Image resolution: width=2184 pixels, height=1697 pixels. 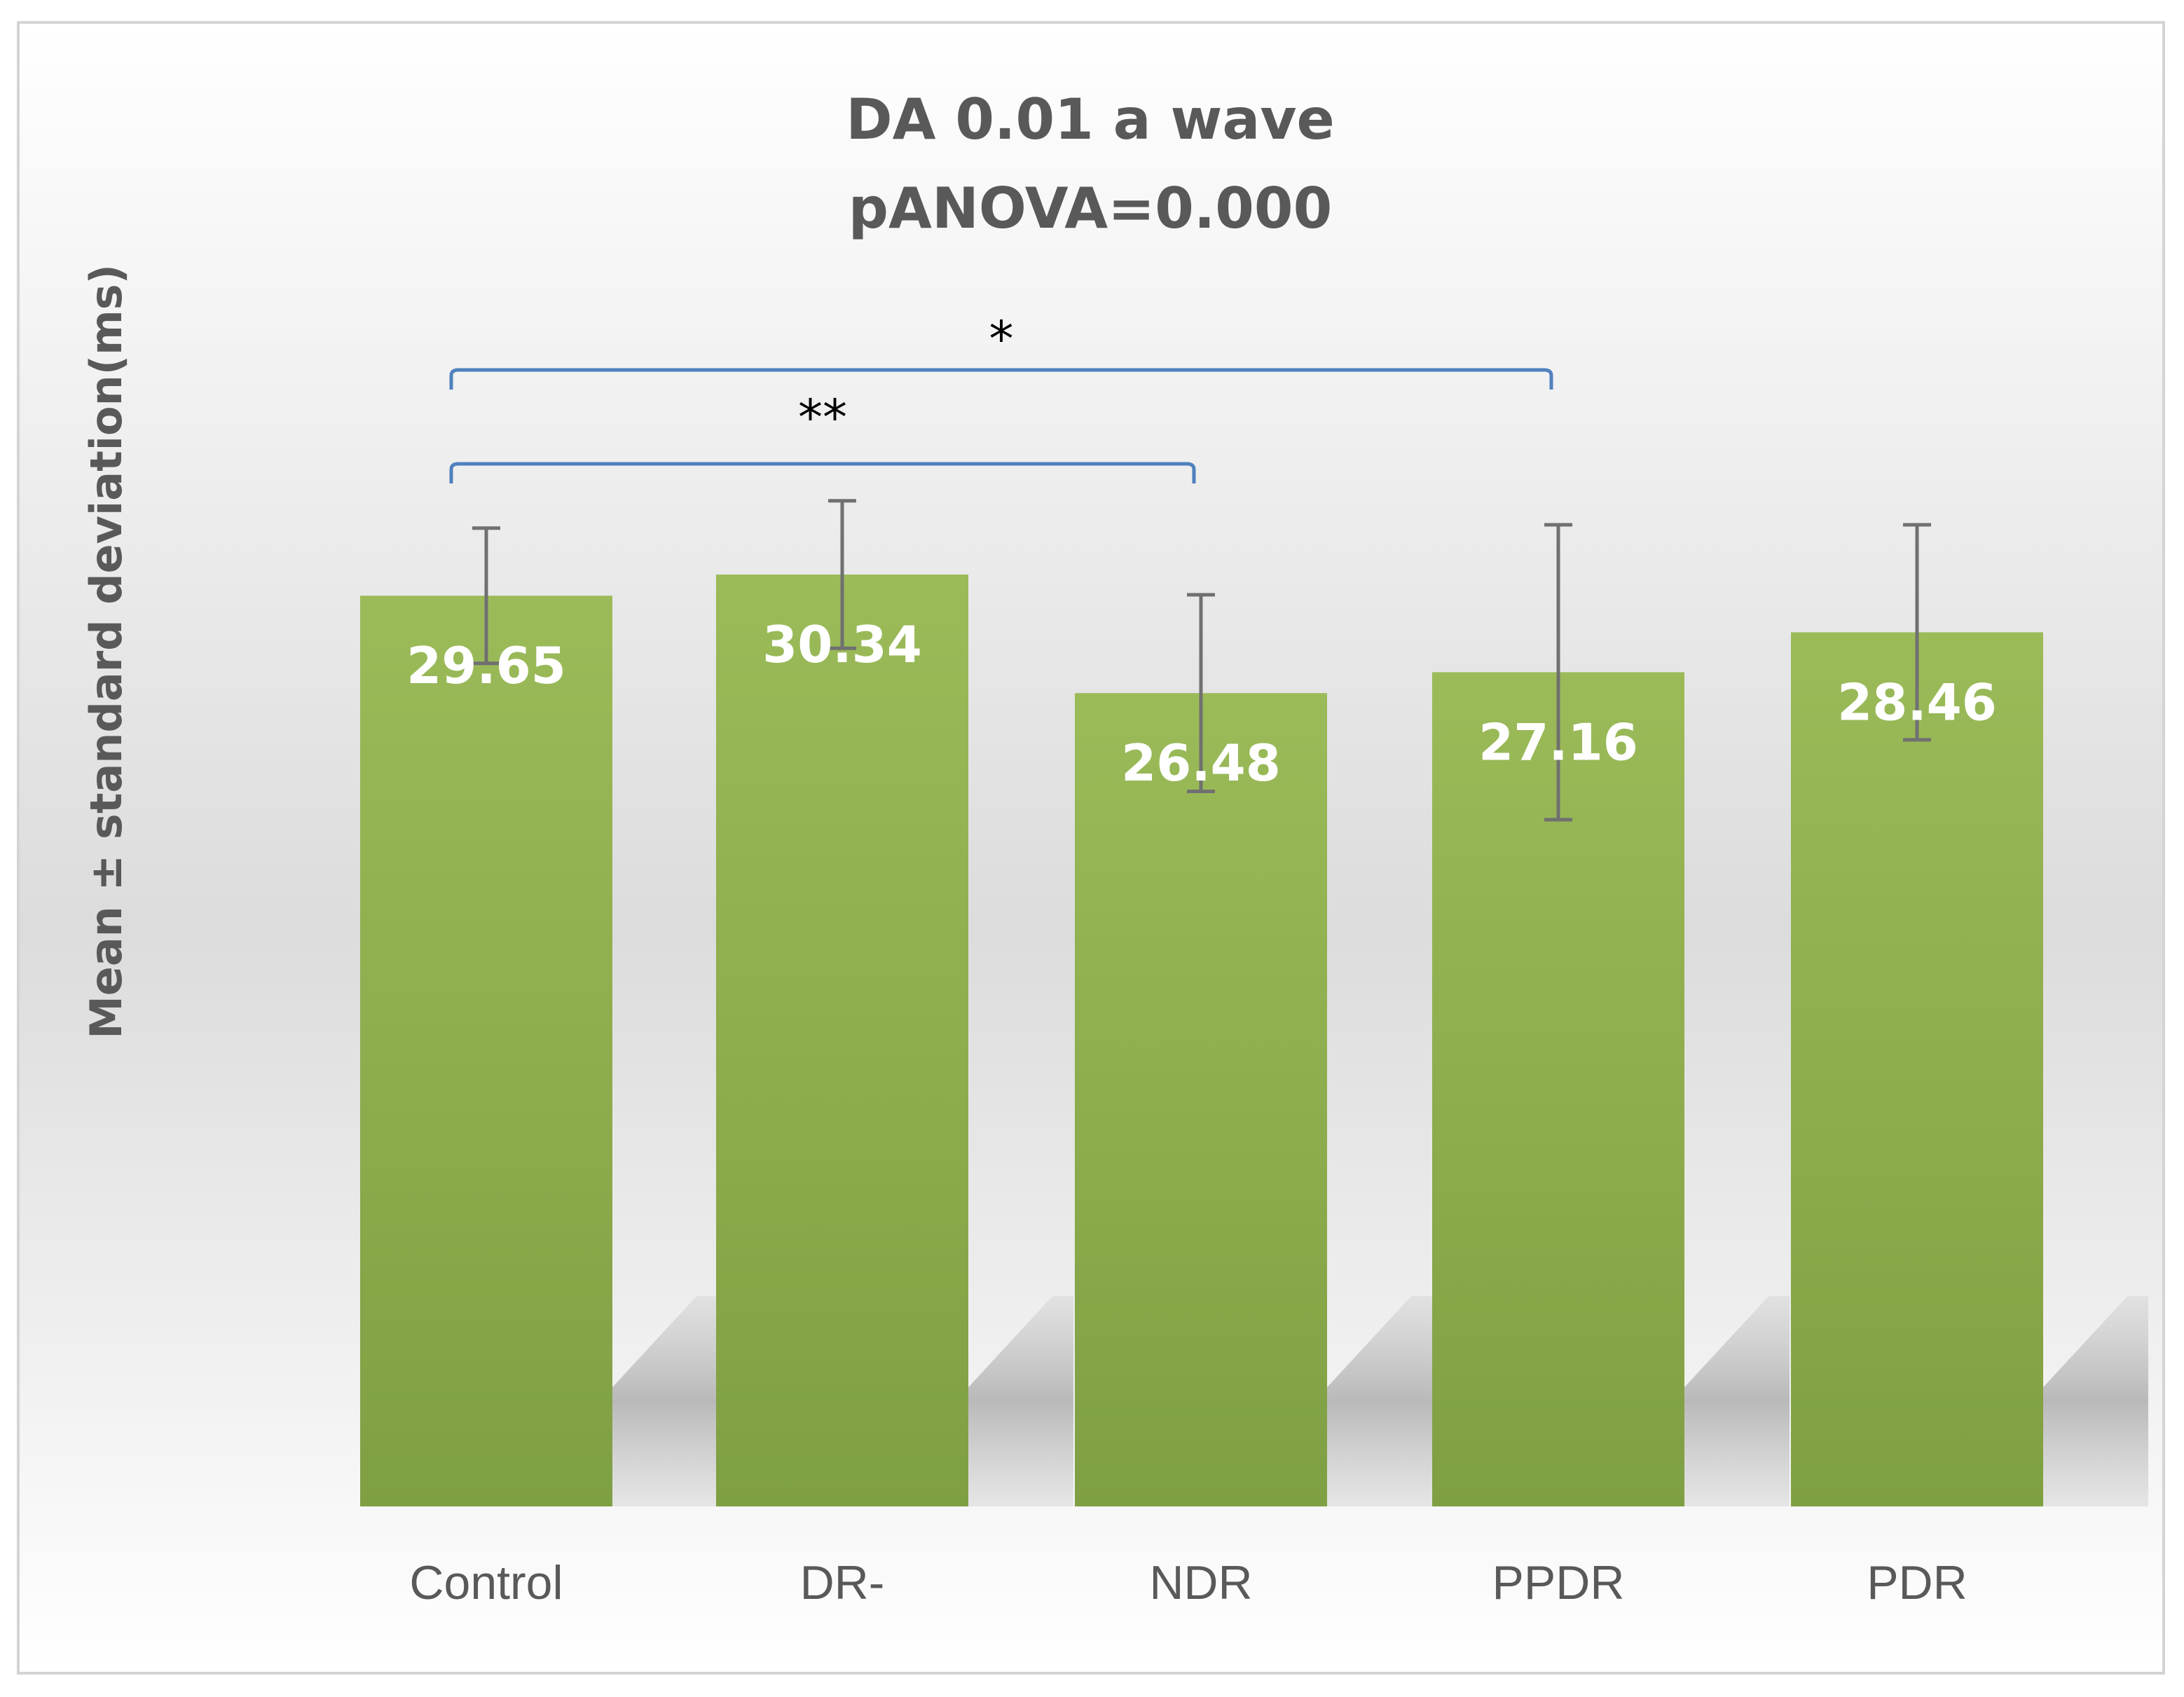 I want to click on data-labels: 29.65 30.34 26.48 27.16 28.46, so click(x=1201, y=703).